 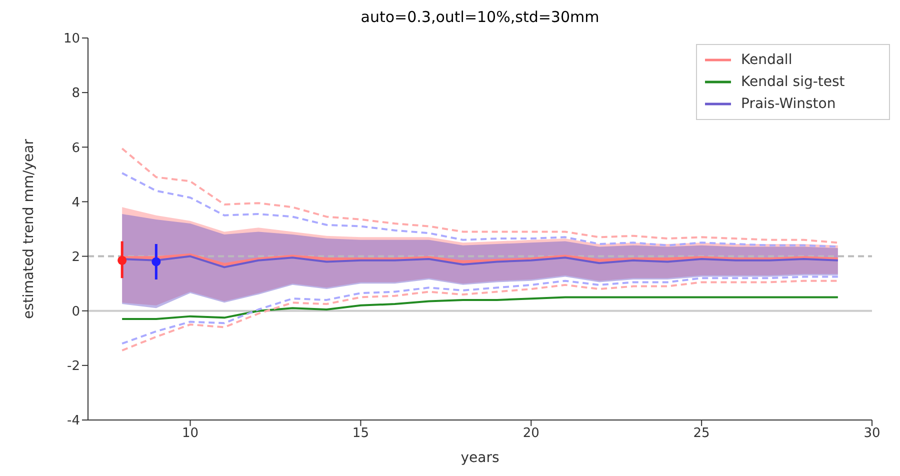 I want to click on x-axis-title: years, so click(x=480, y=458).